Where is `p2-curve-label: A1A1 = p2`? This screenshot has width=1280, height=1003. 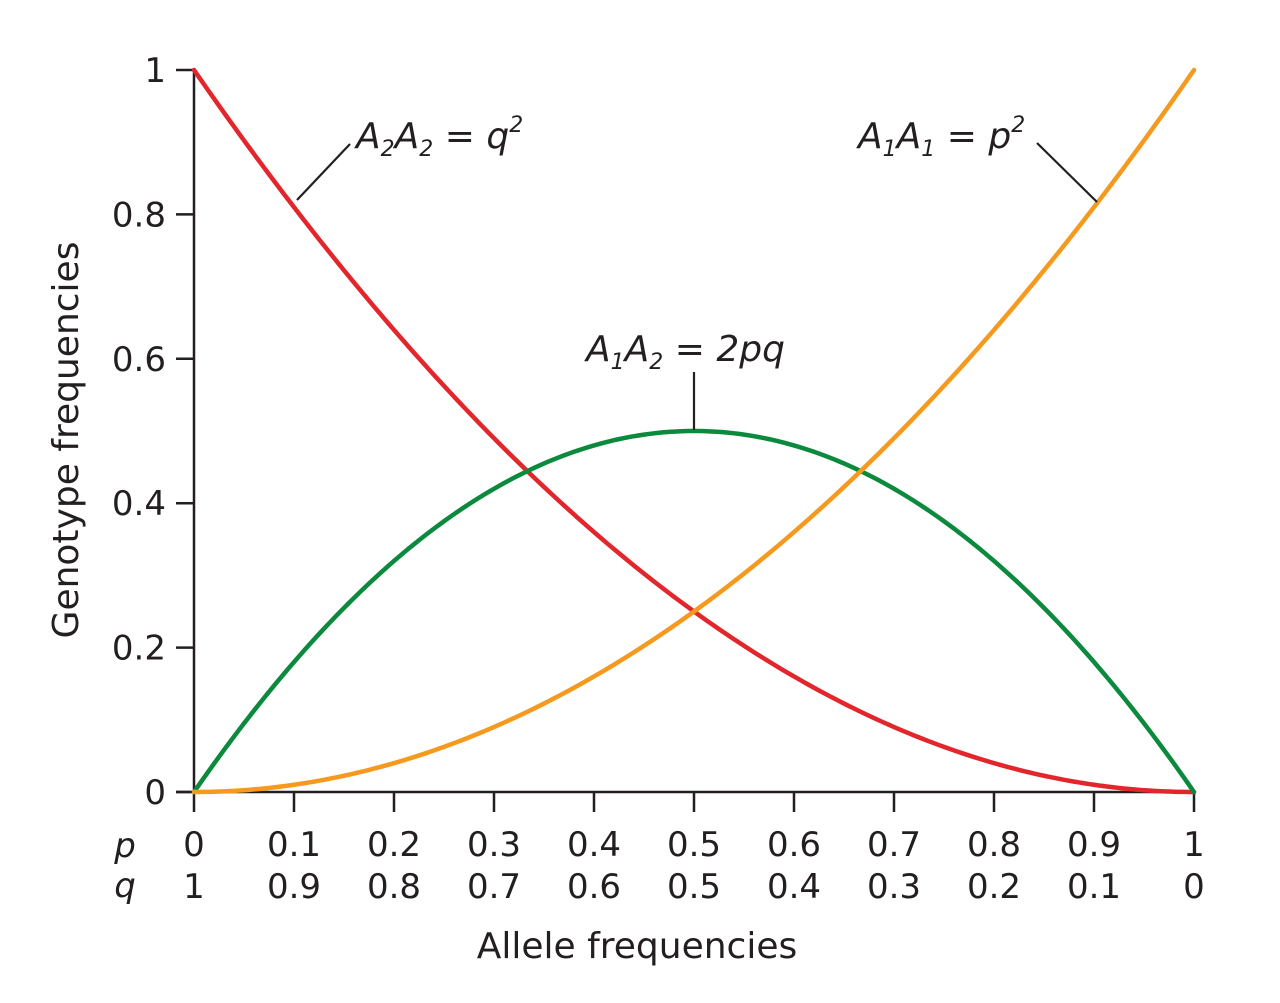 p2-curve-label: A1A1 = p2 is located at coordinates (940, 137).